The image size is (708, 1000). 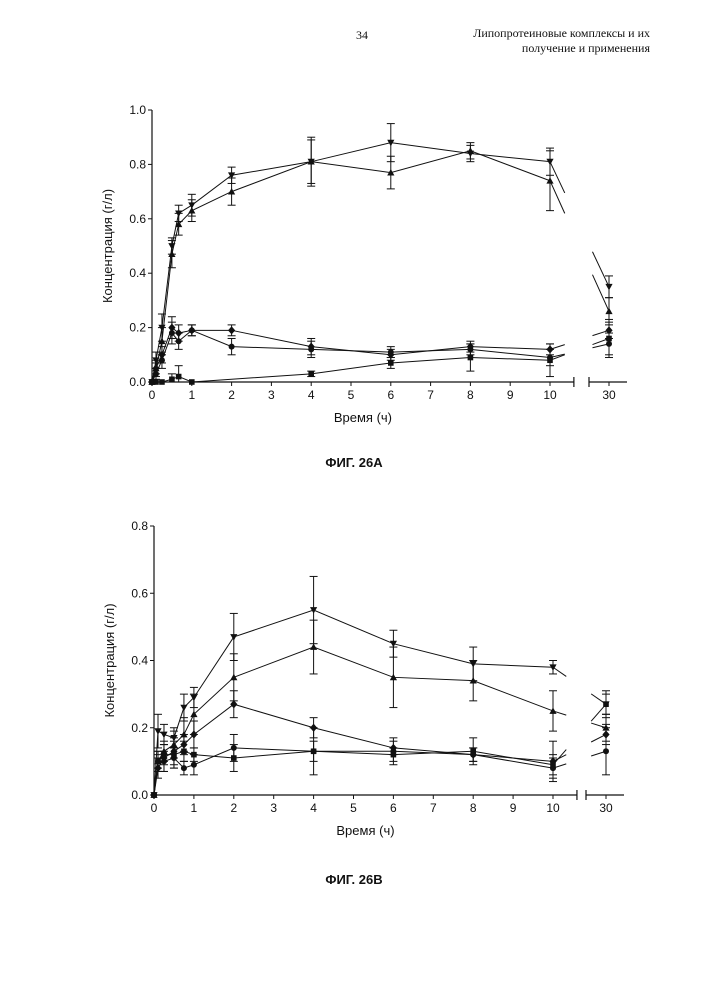 I want to click on b-x-axis-label: Время (ч), so click(x=365, y=830).